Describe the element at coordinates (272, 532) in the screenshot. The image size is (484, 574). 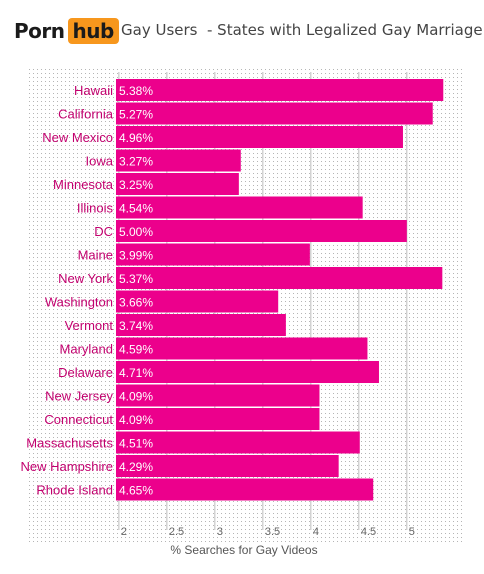
I see `x-tick-label: 3.5` at that location.